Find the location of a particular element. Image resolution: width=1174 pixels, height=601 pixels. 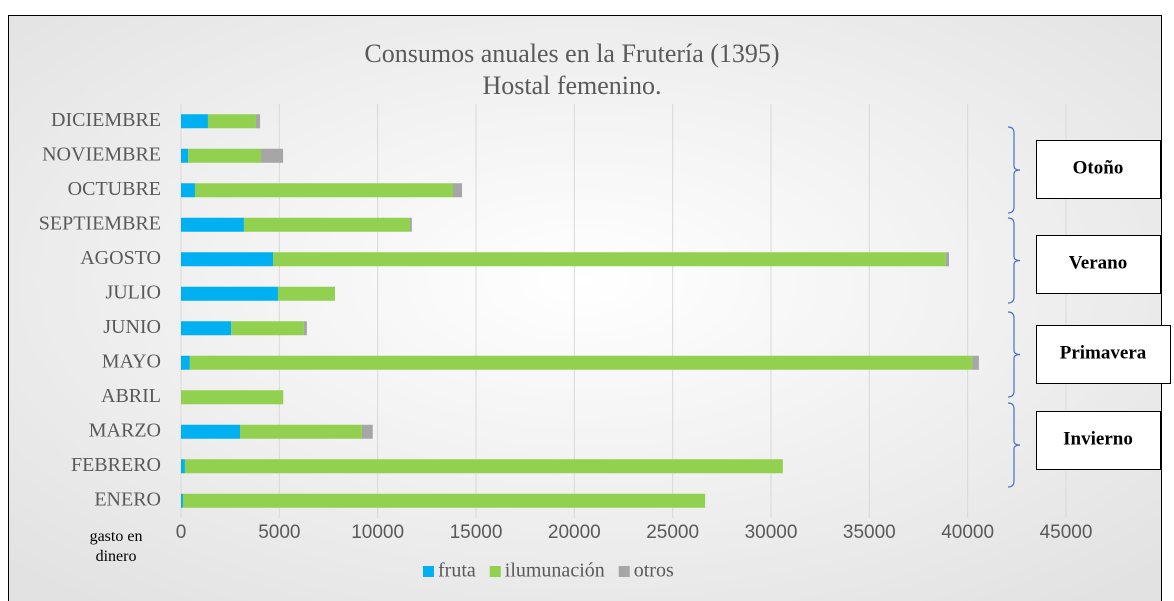

x-tick-label: 45000 is located at coordinates (1066, 532).